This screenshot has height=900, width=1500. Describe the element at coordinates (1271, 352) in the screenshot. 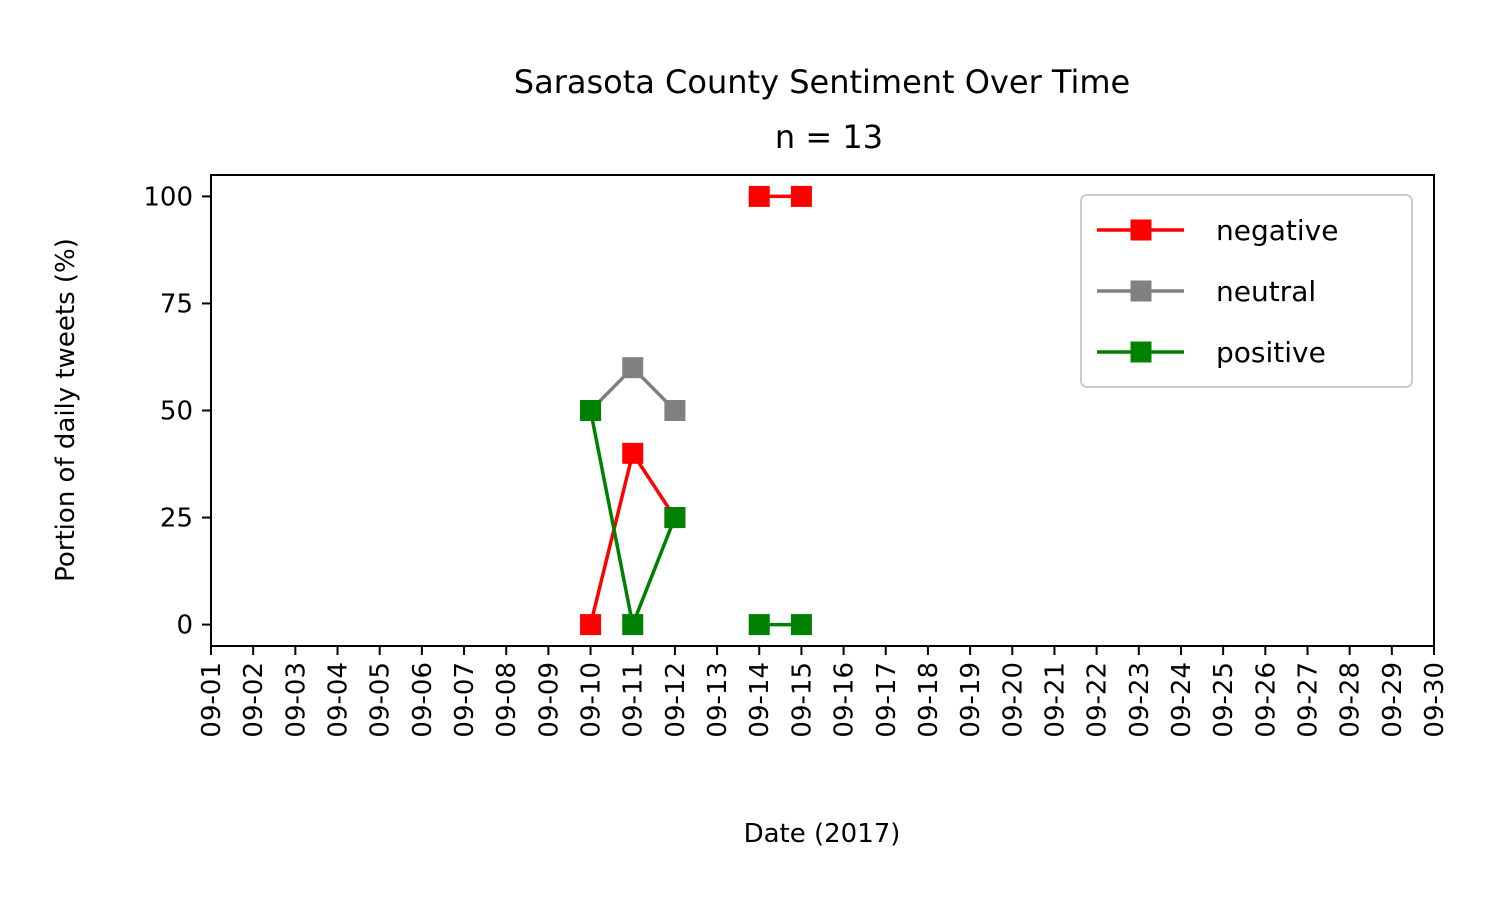

I see `legend-label: positive` at that location.